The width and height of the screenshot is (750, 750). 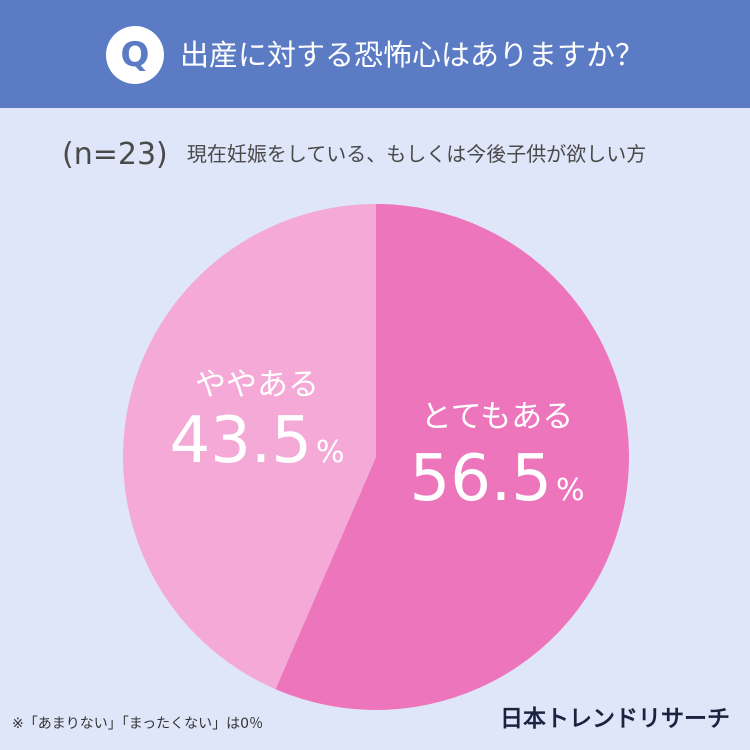 I want to click on header-banner: Q 出産に対する恐怖心はありますか？, so click(x=375, y=54).